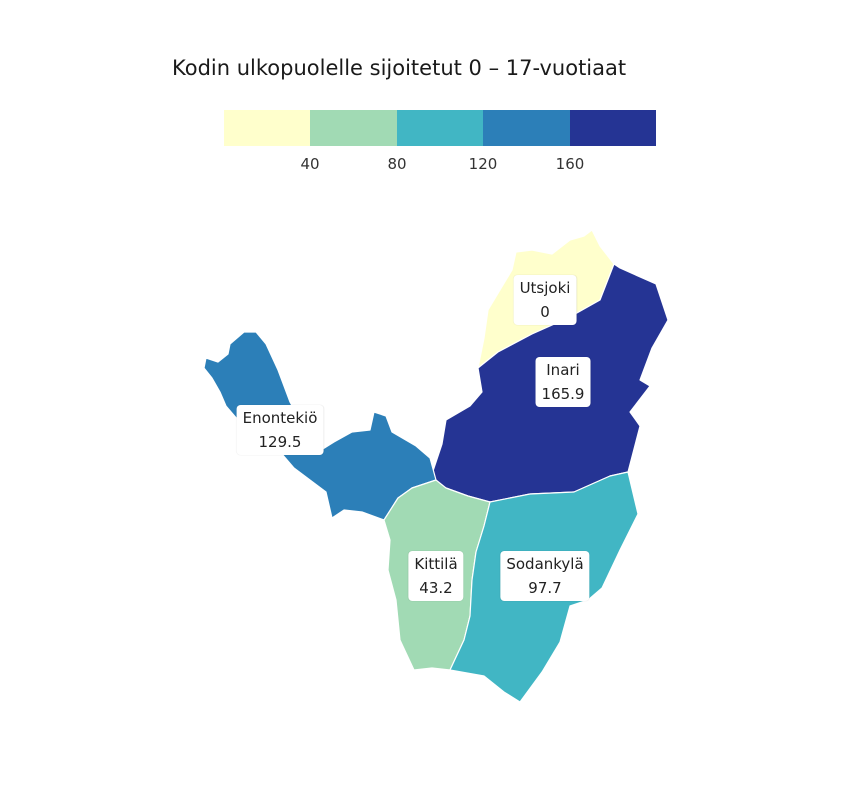 This screenshot has width=864, height=792. Describe the element at coordinates (436, 564) in the screenshot. I see `region-name: Kittilä` at that location.